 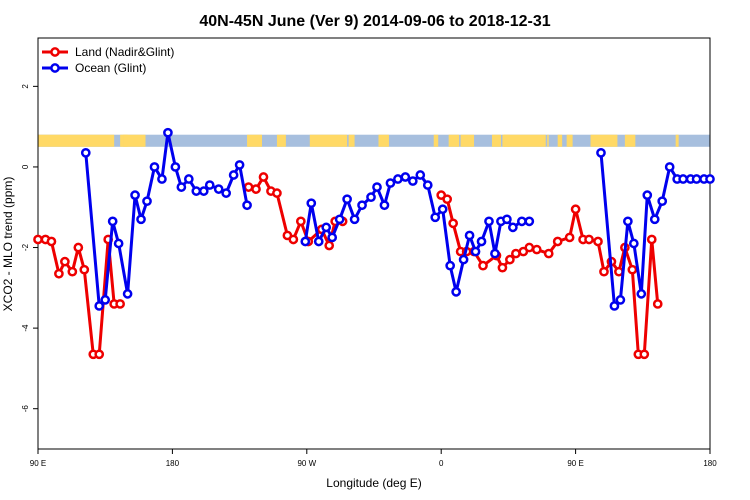 What do you see at coordinates (25, 166) in the screenshot?
I see `y-tick-label: 0` at bounding box center [25, 166].